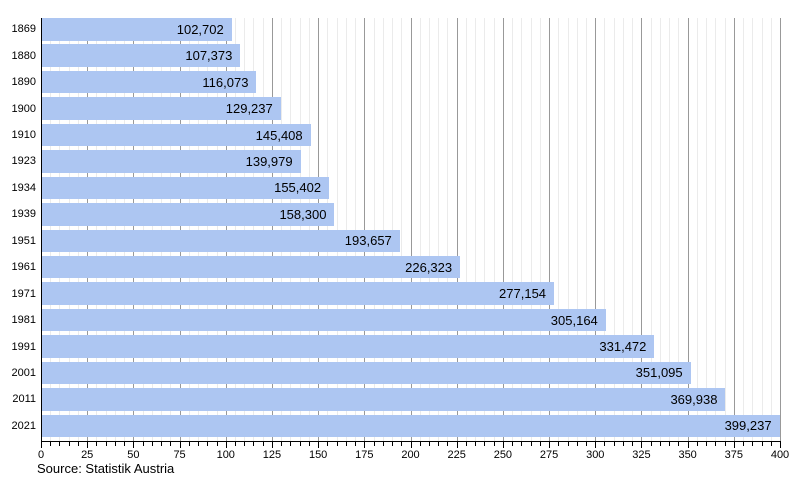 Image resolution: width=800 pixels, height=480 pixels. I want to click on x-axis-tick-label: 300, so click(595, 455).